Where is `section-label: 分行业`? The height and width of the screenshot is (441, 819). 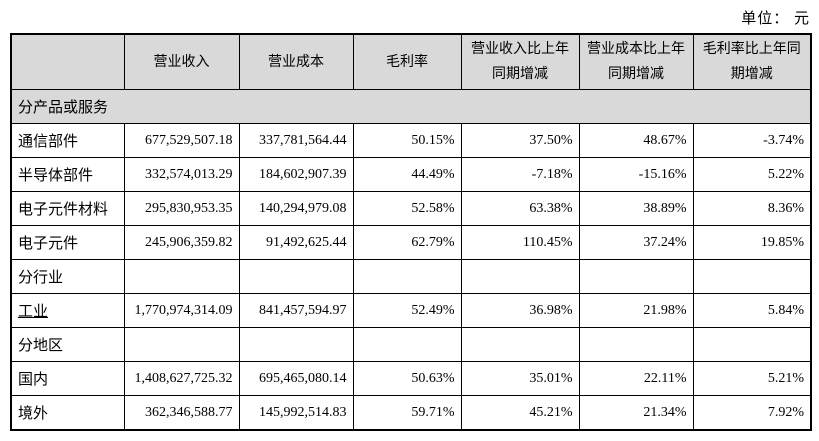 section-label: 分行业 is located at coordinates (67, 277).